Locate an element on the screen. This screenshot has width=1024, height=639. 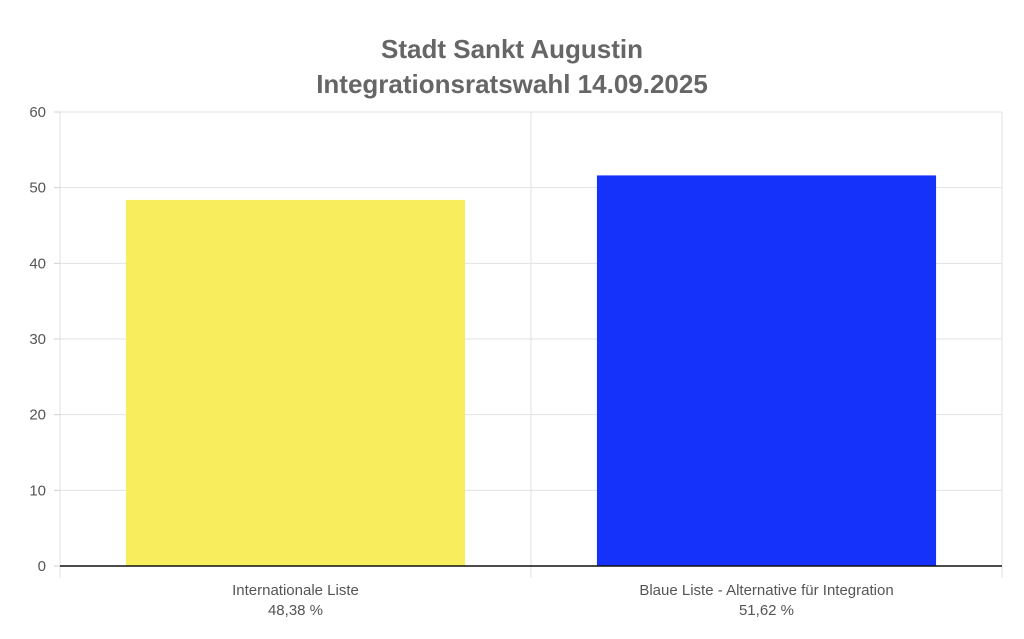
y-tick-label: 40 is located at coordinates (37, 263).